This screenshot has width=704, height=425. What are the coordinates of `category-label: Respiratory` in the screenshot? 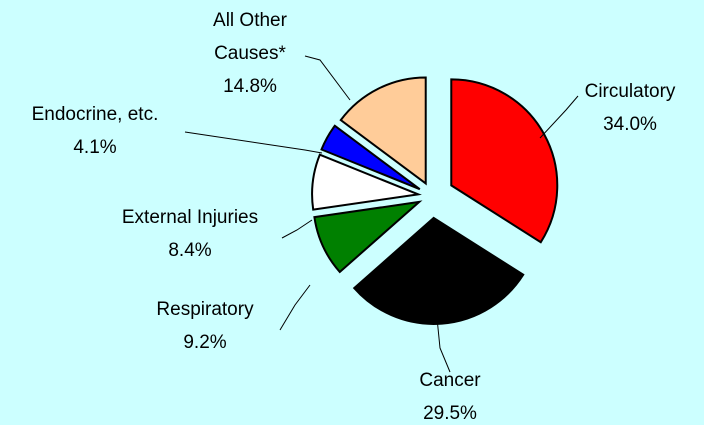 It's located at (205, 309).